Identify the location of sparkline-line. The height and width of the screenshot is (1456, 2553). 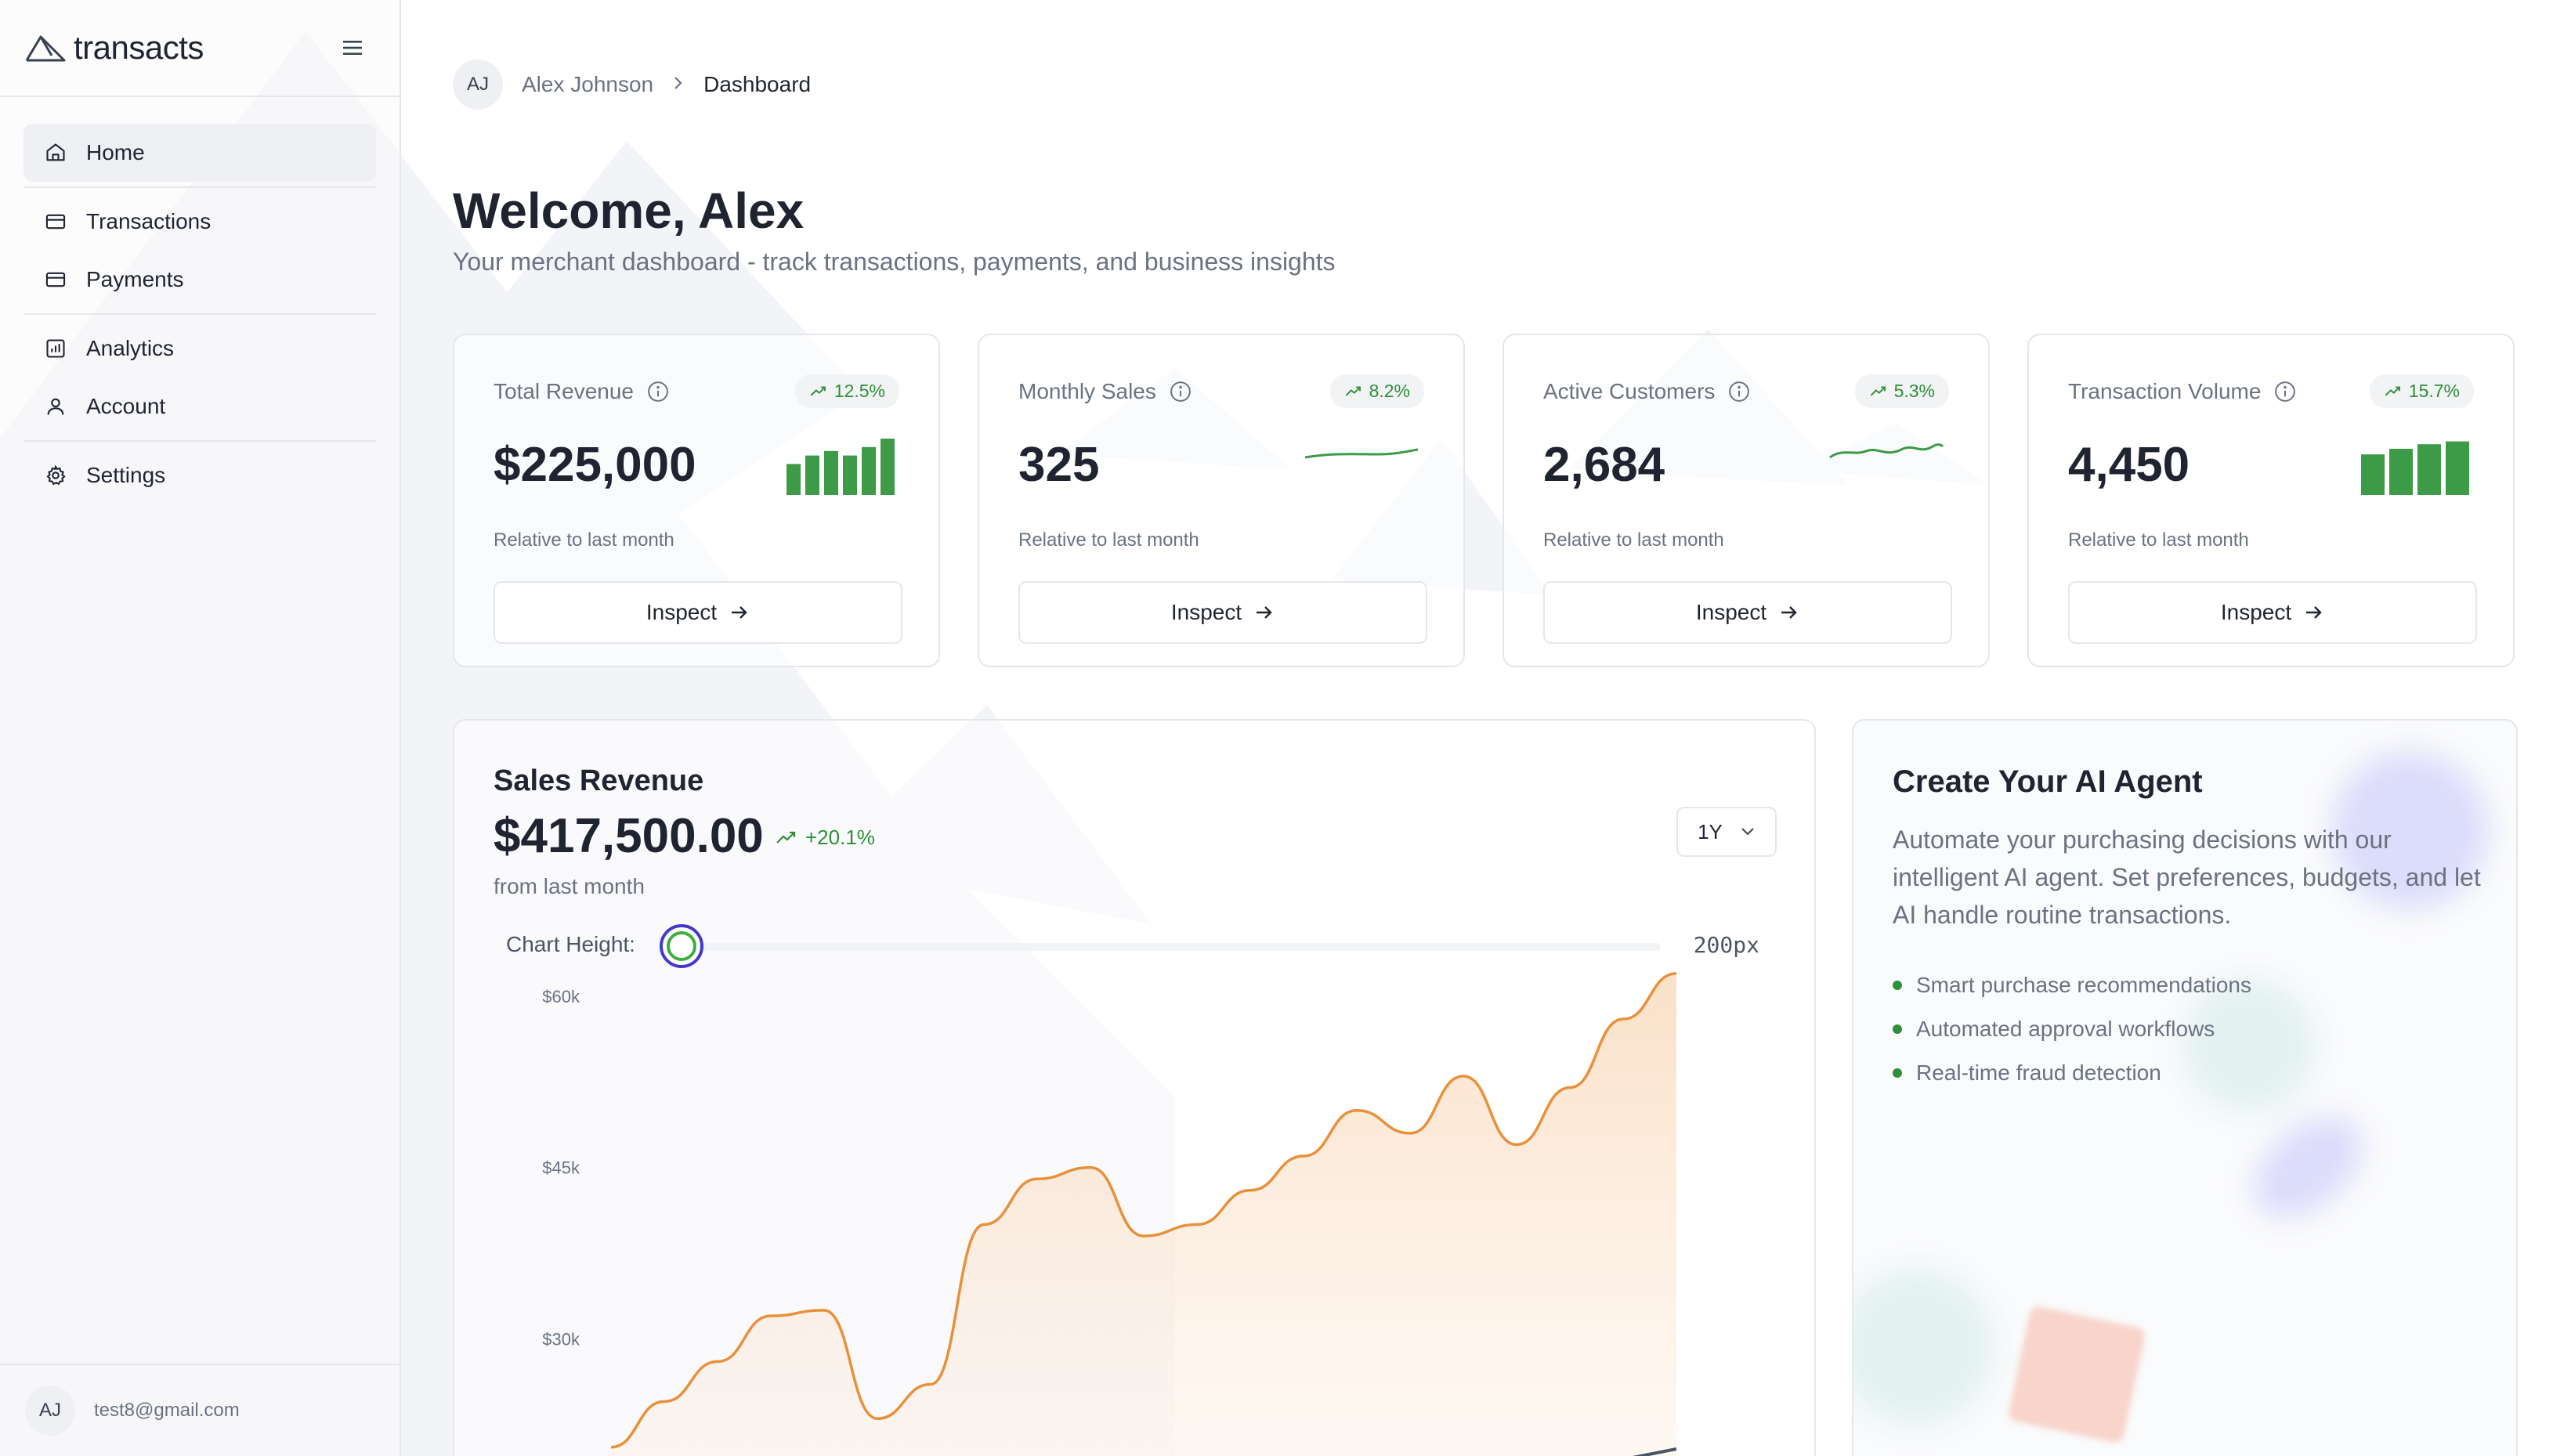
(1886, 451).